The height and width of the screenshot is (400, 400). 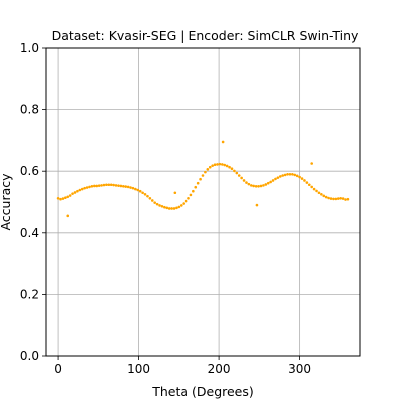 I want to click on data-points, so click(x=203, y=179).